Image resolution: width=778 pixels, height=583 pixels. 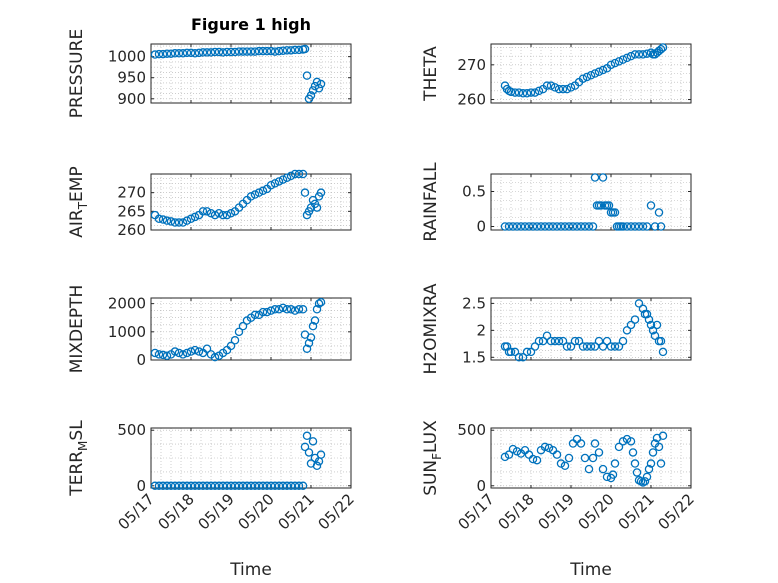 What do you see at coordinates (336, 511) in the screenshot?
I see `x-tick-label: 05/22` at bounding box center [336, 511].